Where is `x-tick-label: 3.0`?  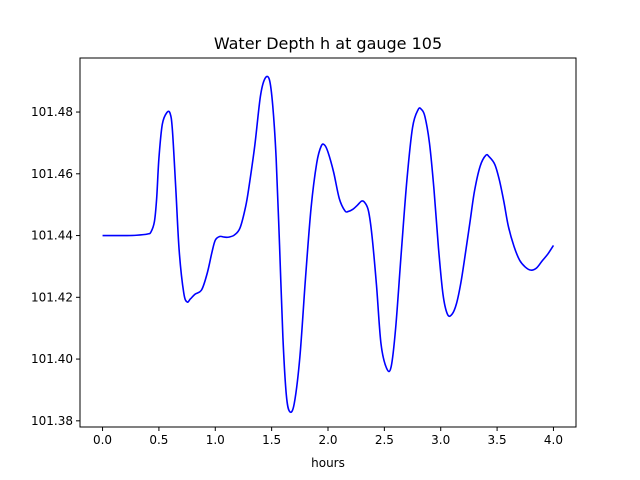 x-tick-label: 3.0 is located at coordinates (440, 440).